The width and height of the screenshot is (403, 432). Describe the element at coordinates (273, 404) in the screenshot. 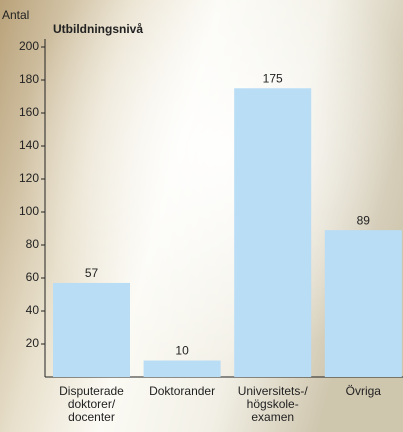

I see `x-tick-label: högskole-` at that location.